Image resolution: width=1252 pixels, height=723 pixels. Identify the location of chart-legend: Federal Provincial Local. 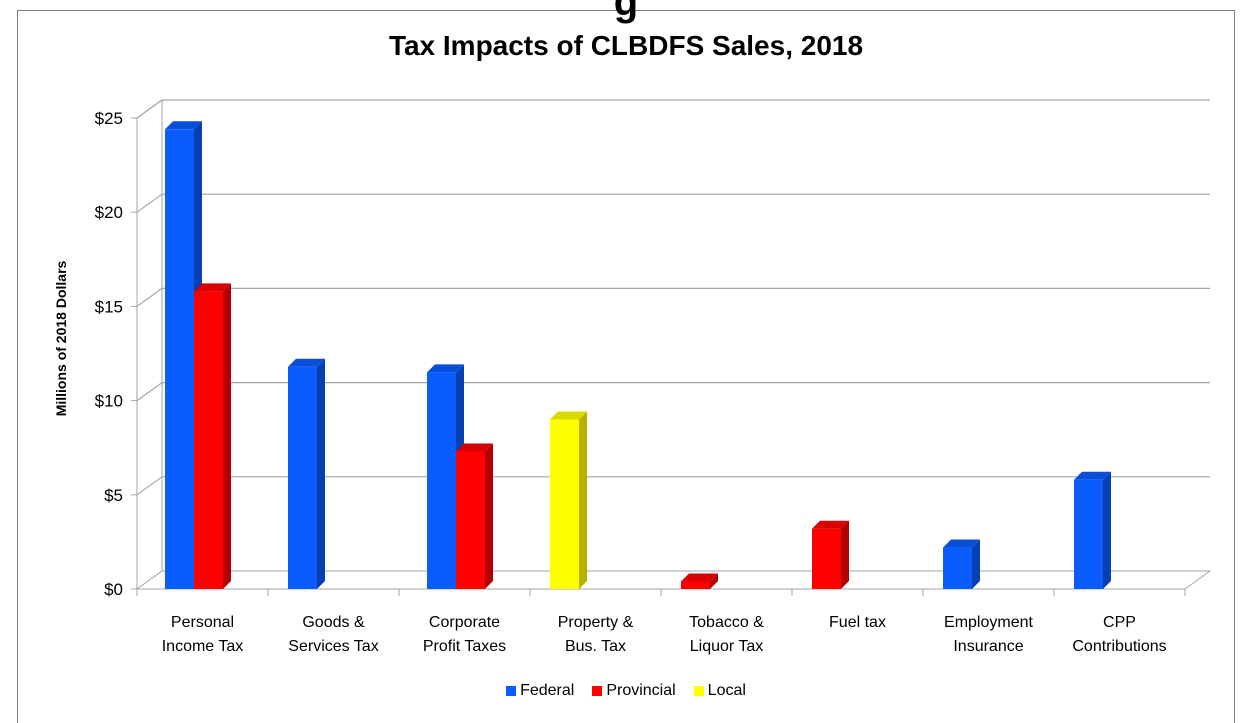
(626, 691).